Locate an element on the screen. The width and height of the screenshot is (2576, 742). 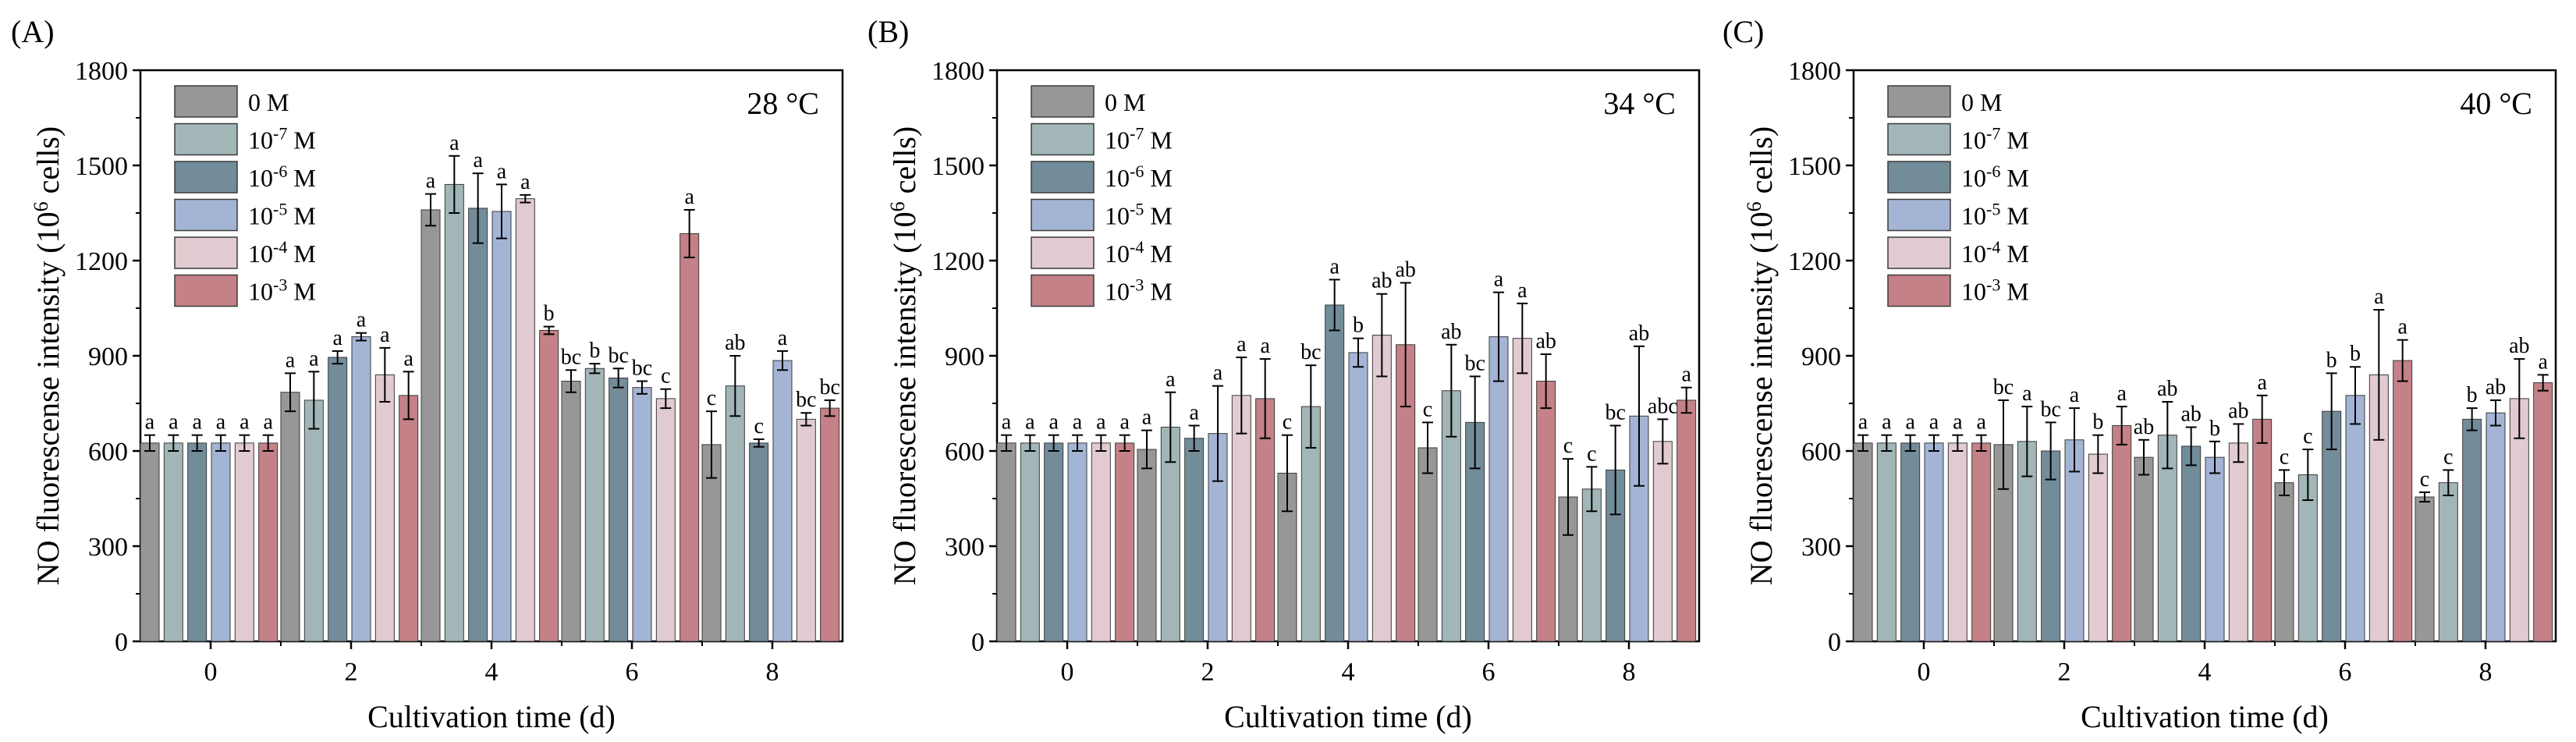
temperature-annotation: 34 °C is located at coordinates (1639, 104).